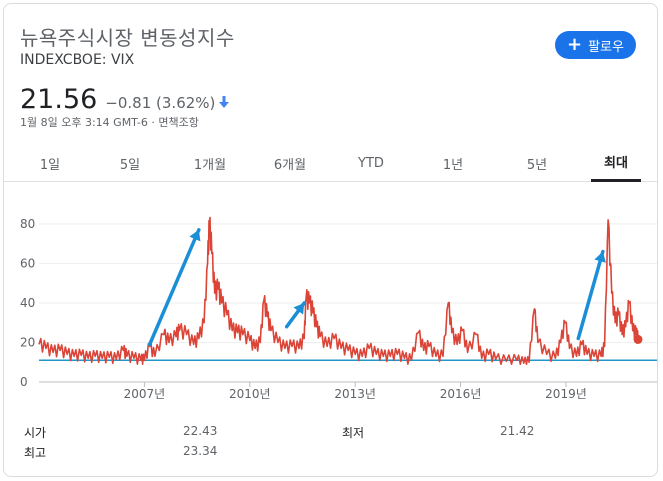 The height and width of the screenshot is (481, 663). What do you see at coordinates (353, 433) in the screenshot?
I see `low-label: 최저` at bounding box center [353, 433].